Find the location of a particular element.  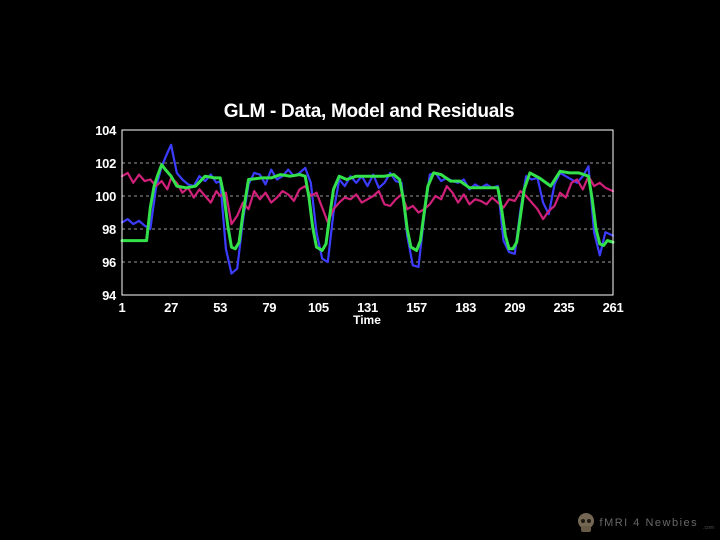

x-tick-label: 157 is located at coordinates (416, 307).